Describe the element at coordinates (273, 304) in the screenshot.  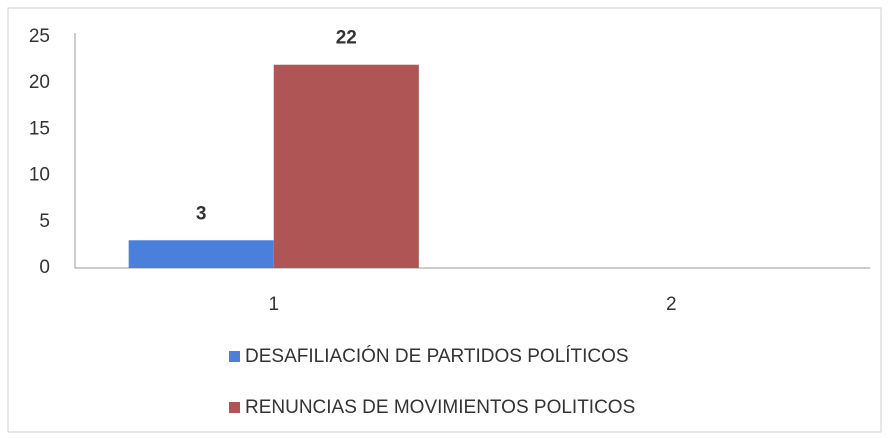
I see `x-tick-label: 1` at that location.